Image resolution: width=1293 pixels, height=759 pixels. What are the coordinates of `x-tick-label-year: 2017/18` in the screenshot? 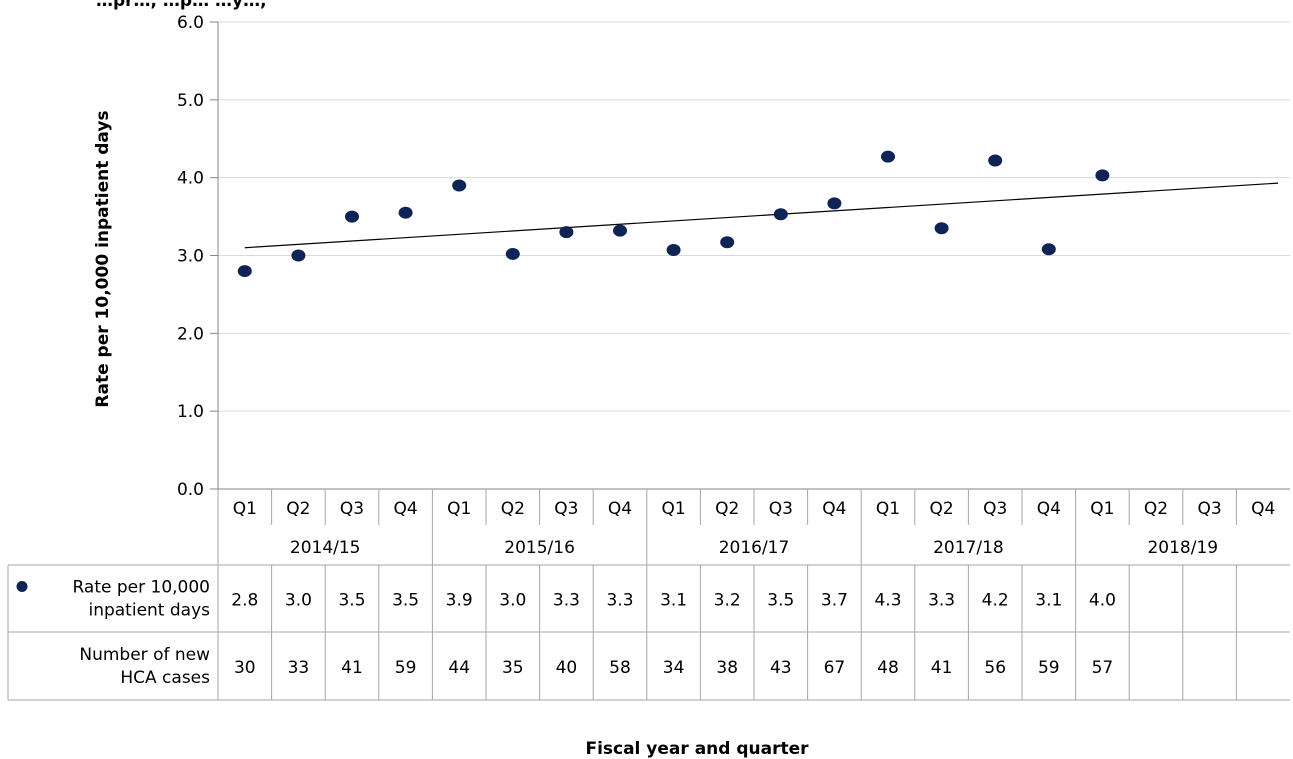 It's located at (968, 548).